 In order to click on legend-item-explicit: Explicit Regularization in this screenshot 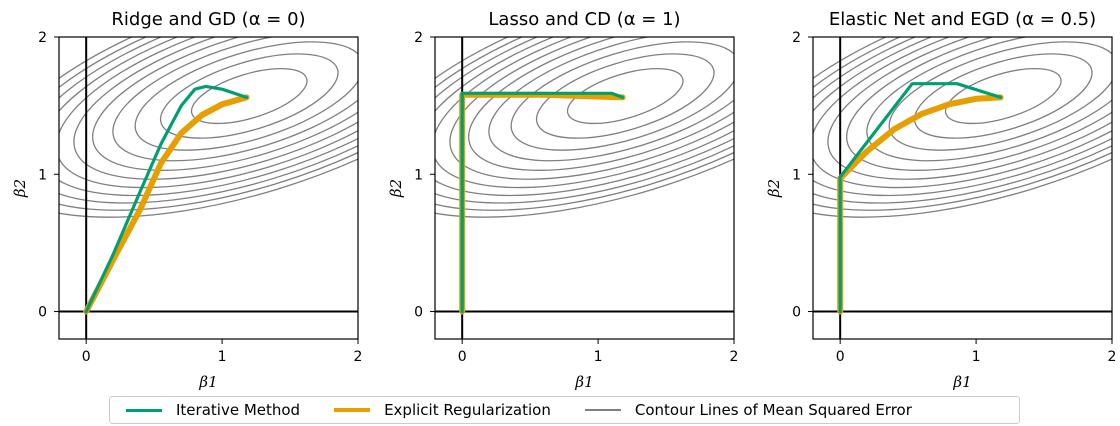, I will do `click(442, 410)`.